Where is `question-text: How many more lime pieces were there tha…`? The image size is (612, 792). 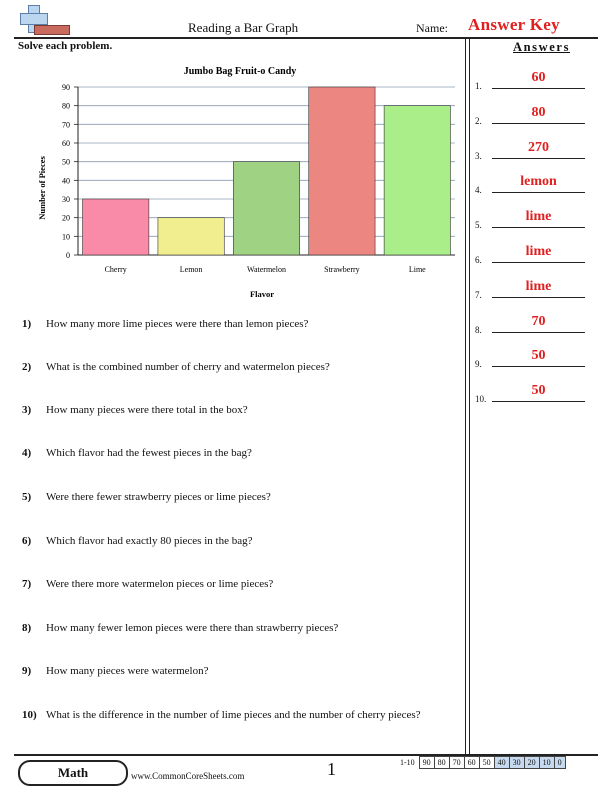
question-text: How many more lime pieces were there tha… is located at coordinates (177, 324).